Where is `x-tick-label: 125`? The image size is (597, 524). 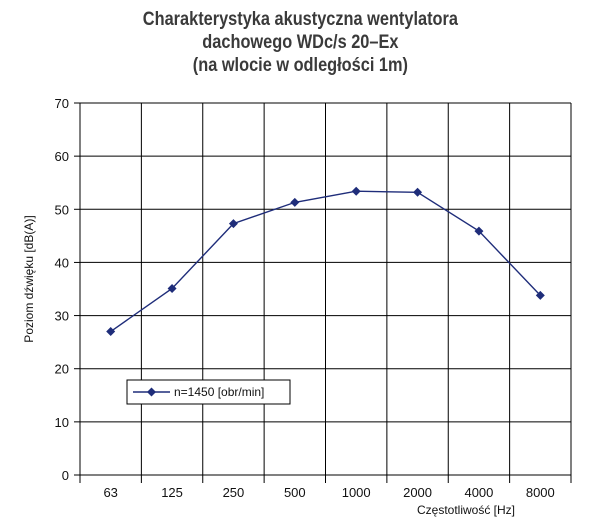 x-tick-label: 125 is located at coordinates (172, 492).